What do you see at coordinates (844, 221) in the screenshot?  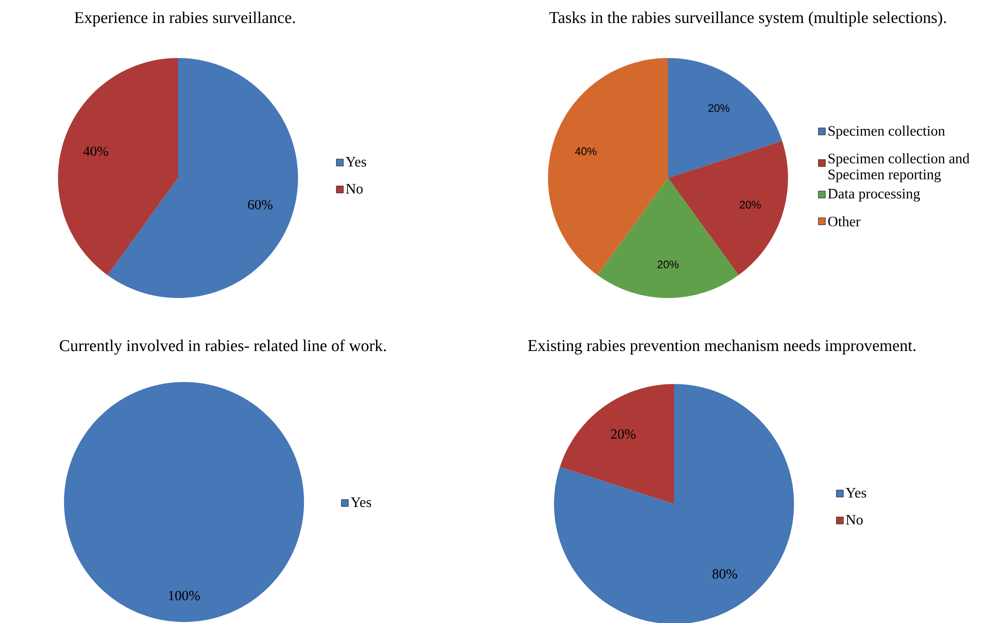 I see `legend-label: Other` at bounding box center [844, 221].